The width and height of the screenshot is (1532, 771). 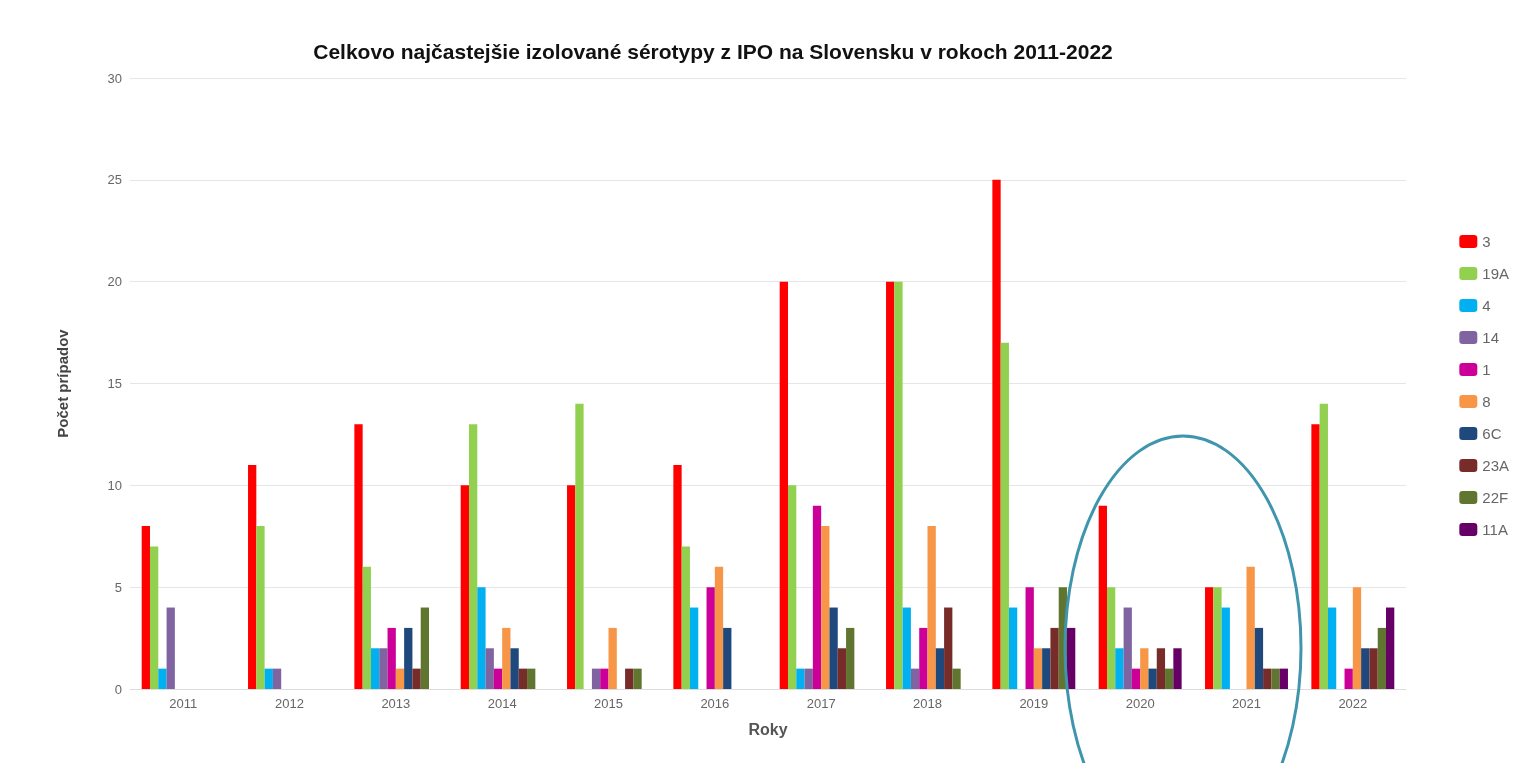 What do you see at coordinates (1490, 337) in the screenshot?
I see `legend-label: 14` at bounding box center [1490, 337].